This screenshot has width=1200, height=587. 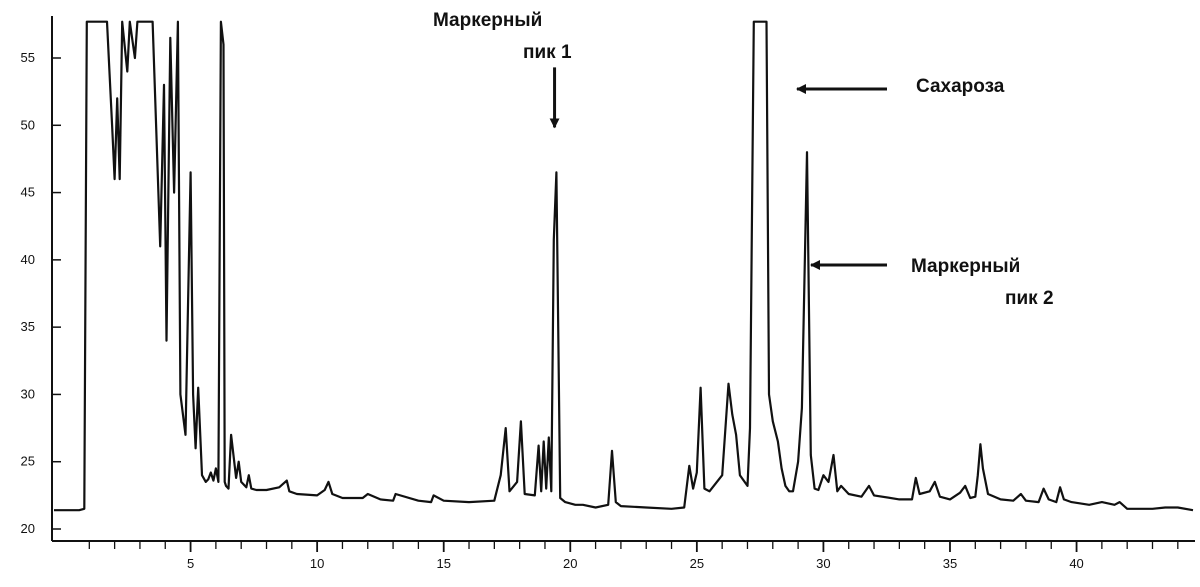 I want to click on y-tick-label: 40, so click(x=28, y=259).